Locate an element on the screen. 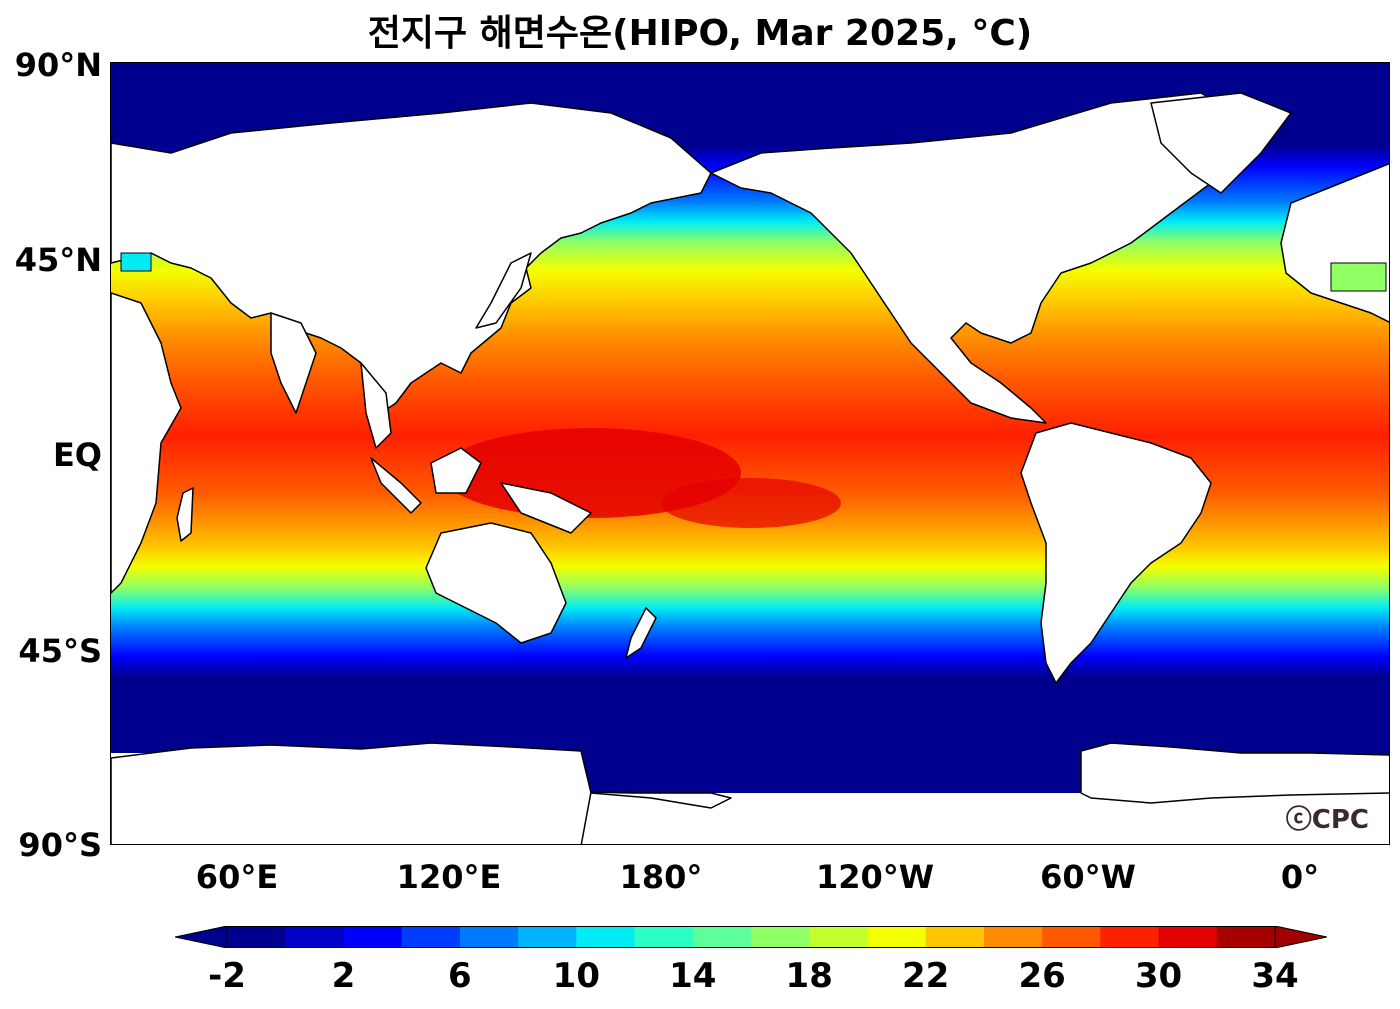  colorbar-tick-label: 14 is located at coordinates (693, 976).